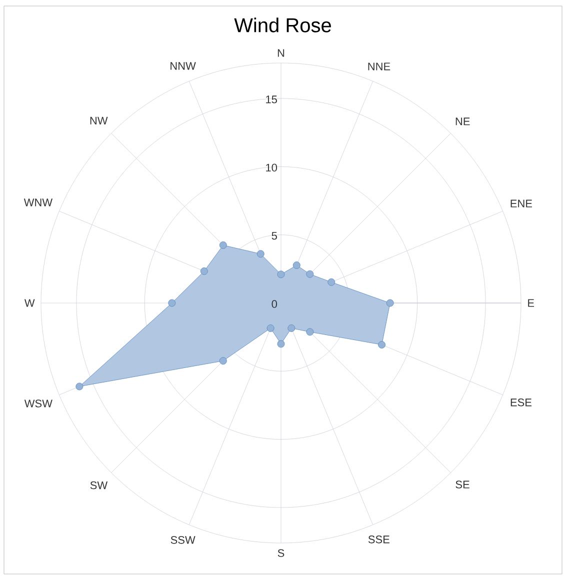  What do you see at coordinates (38, 404) in the screenshot?
I see `spoke-label: WSW` at bounding box center [38, 404].